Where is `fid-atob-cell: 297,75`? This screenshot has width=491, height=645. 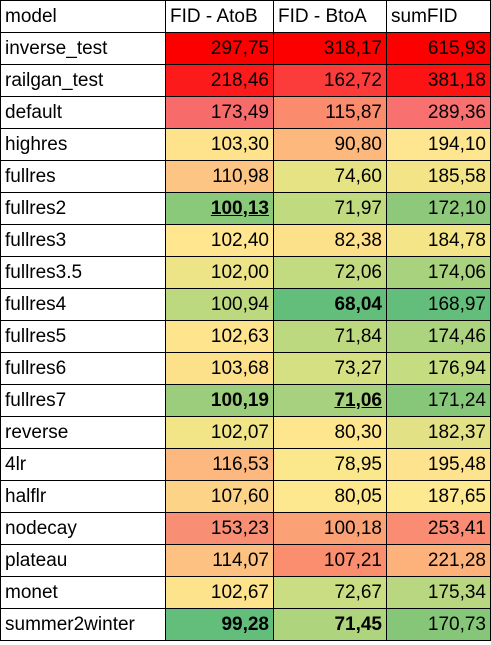
fid-atob-cell: 297,75 is located at coordinates (219, 48).